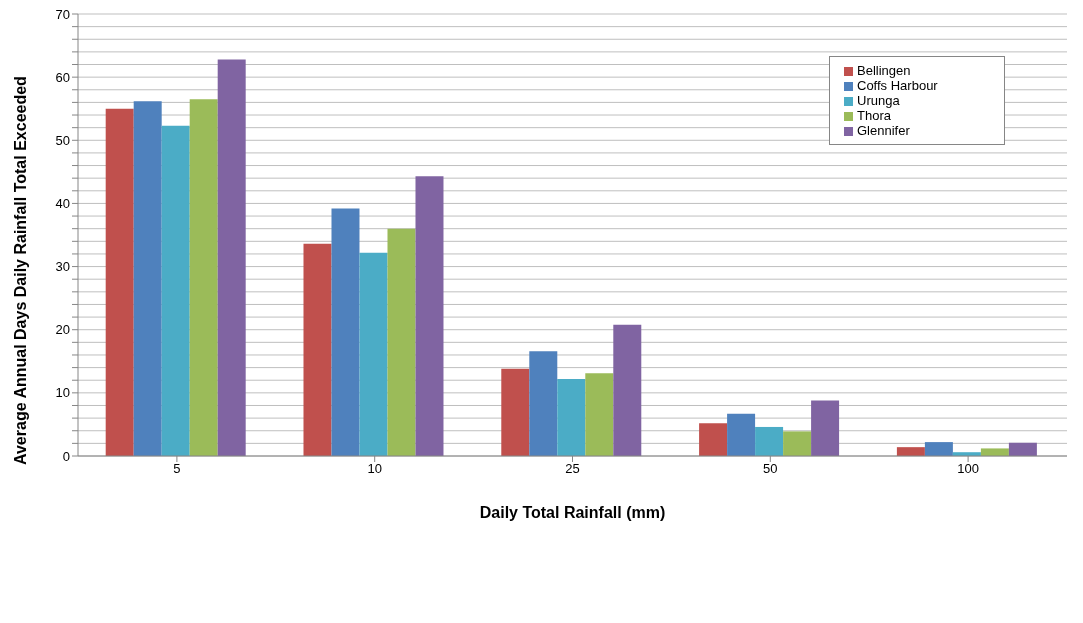 Image resolution: width=1083 pixels, height=623 pixels. I want to click on legend-label: Thora, so click(874, 115).